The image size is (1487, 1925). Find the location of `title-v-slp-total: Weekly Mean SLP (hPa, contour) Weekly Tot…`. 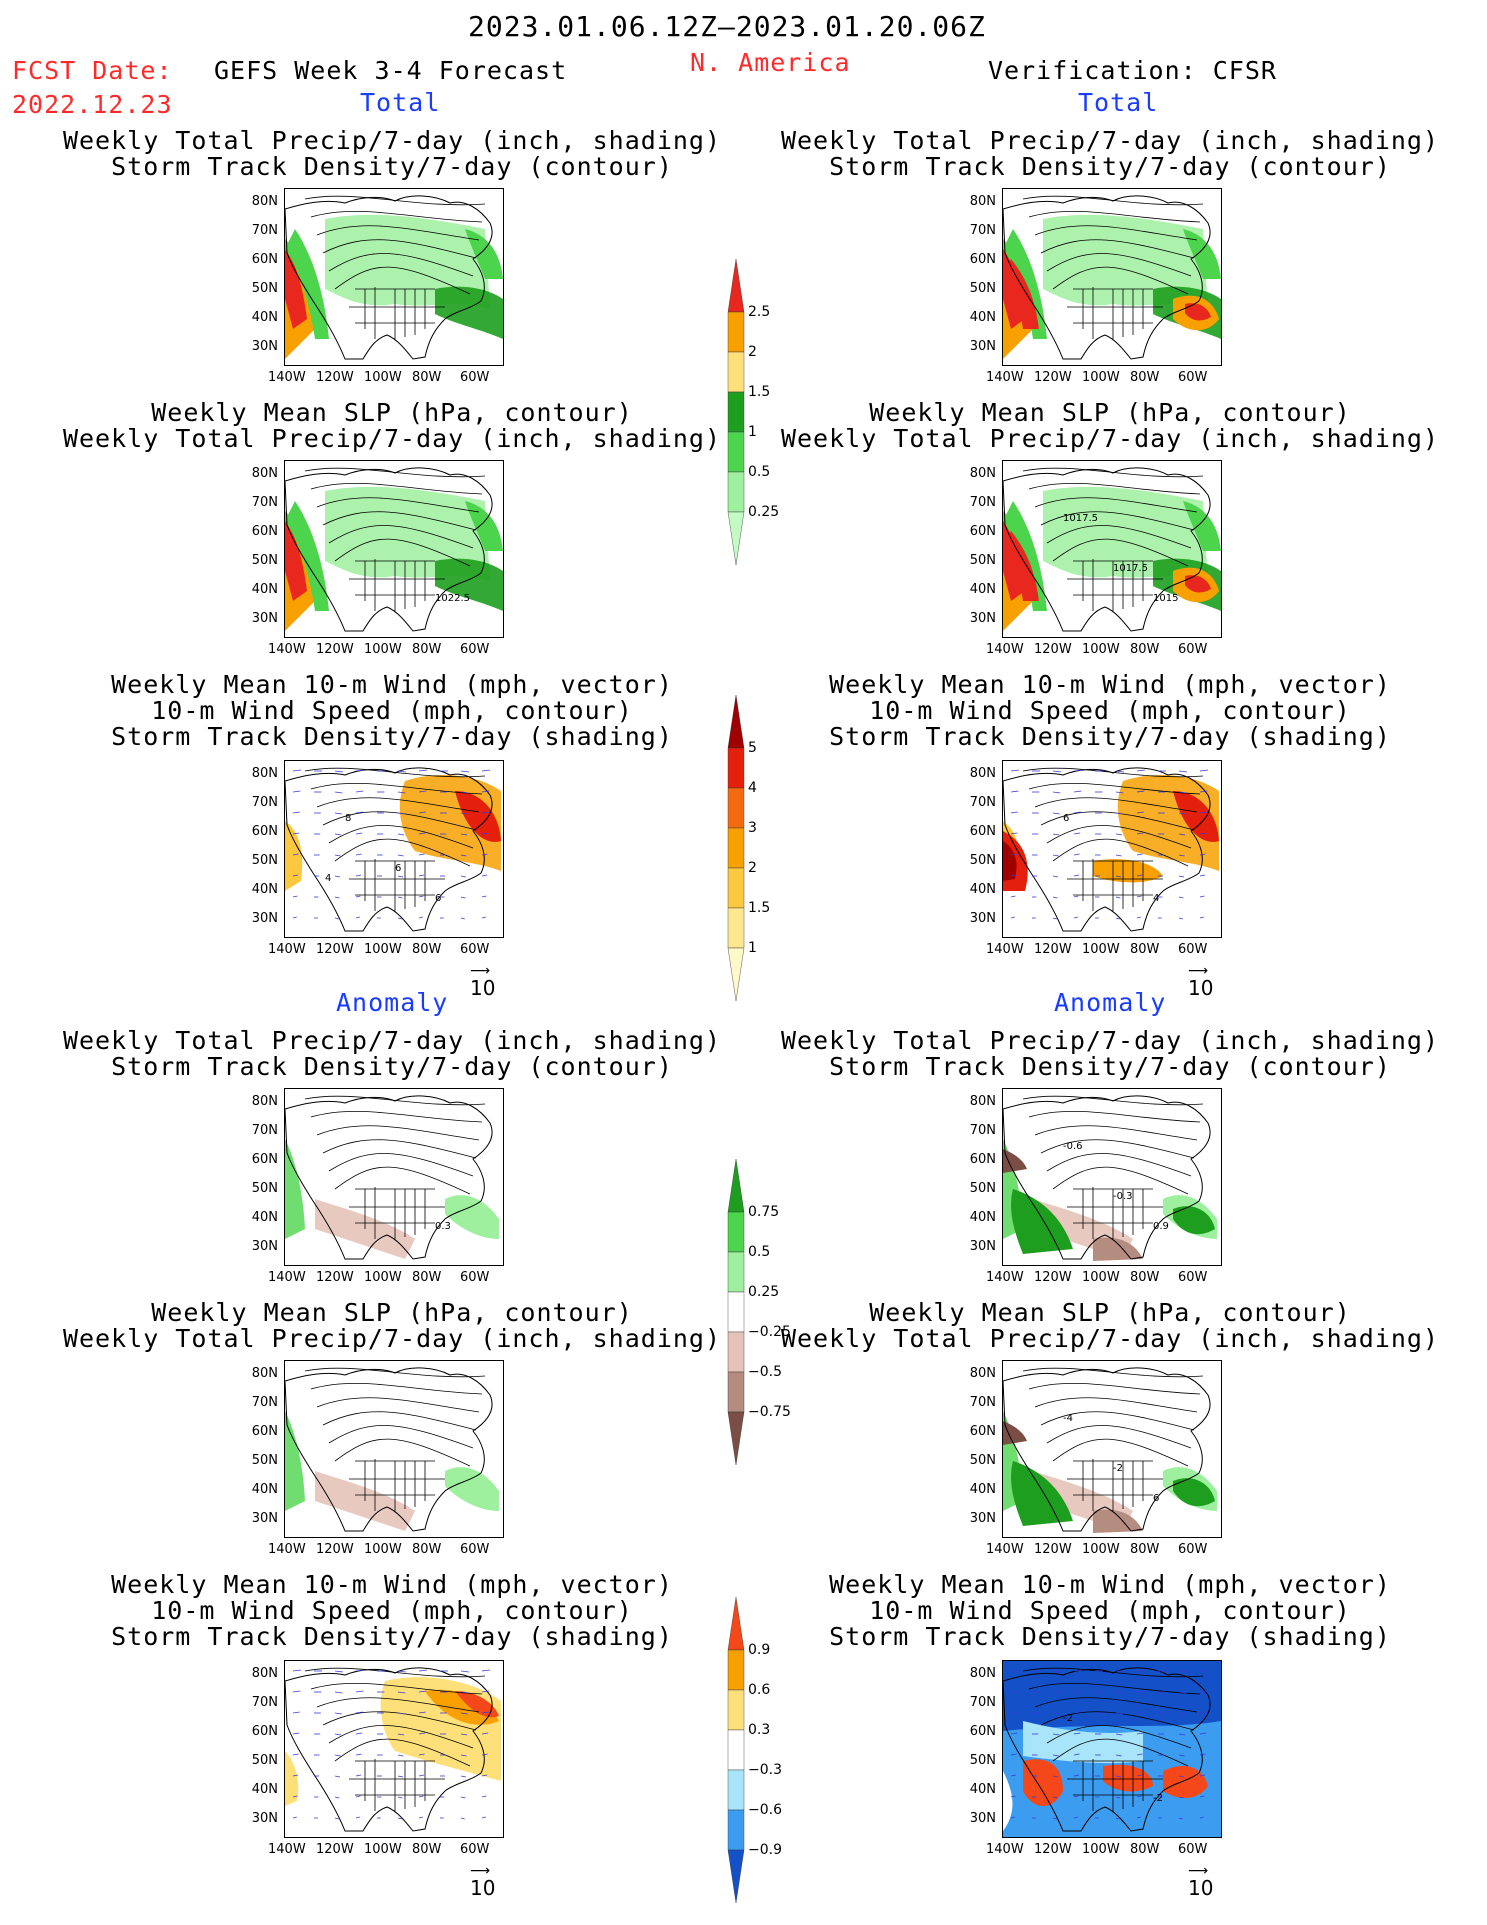

title-v-slp-total: Weekly Mean SLP (hPa, contour) Weekly Tot… is located at coordinates (1110, 425).